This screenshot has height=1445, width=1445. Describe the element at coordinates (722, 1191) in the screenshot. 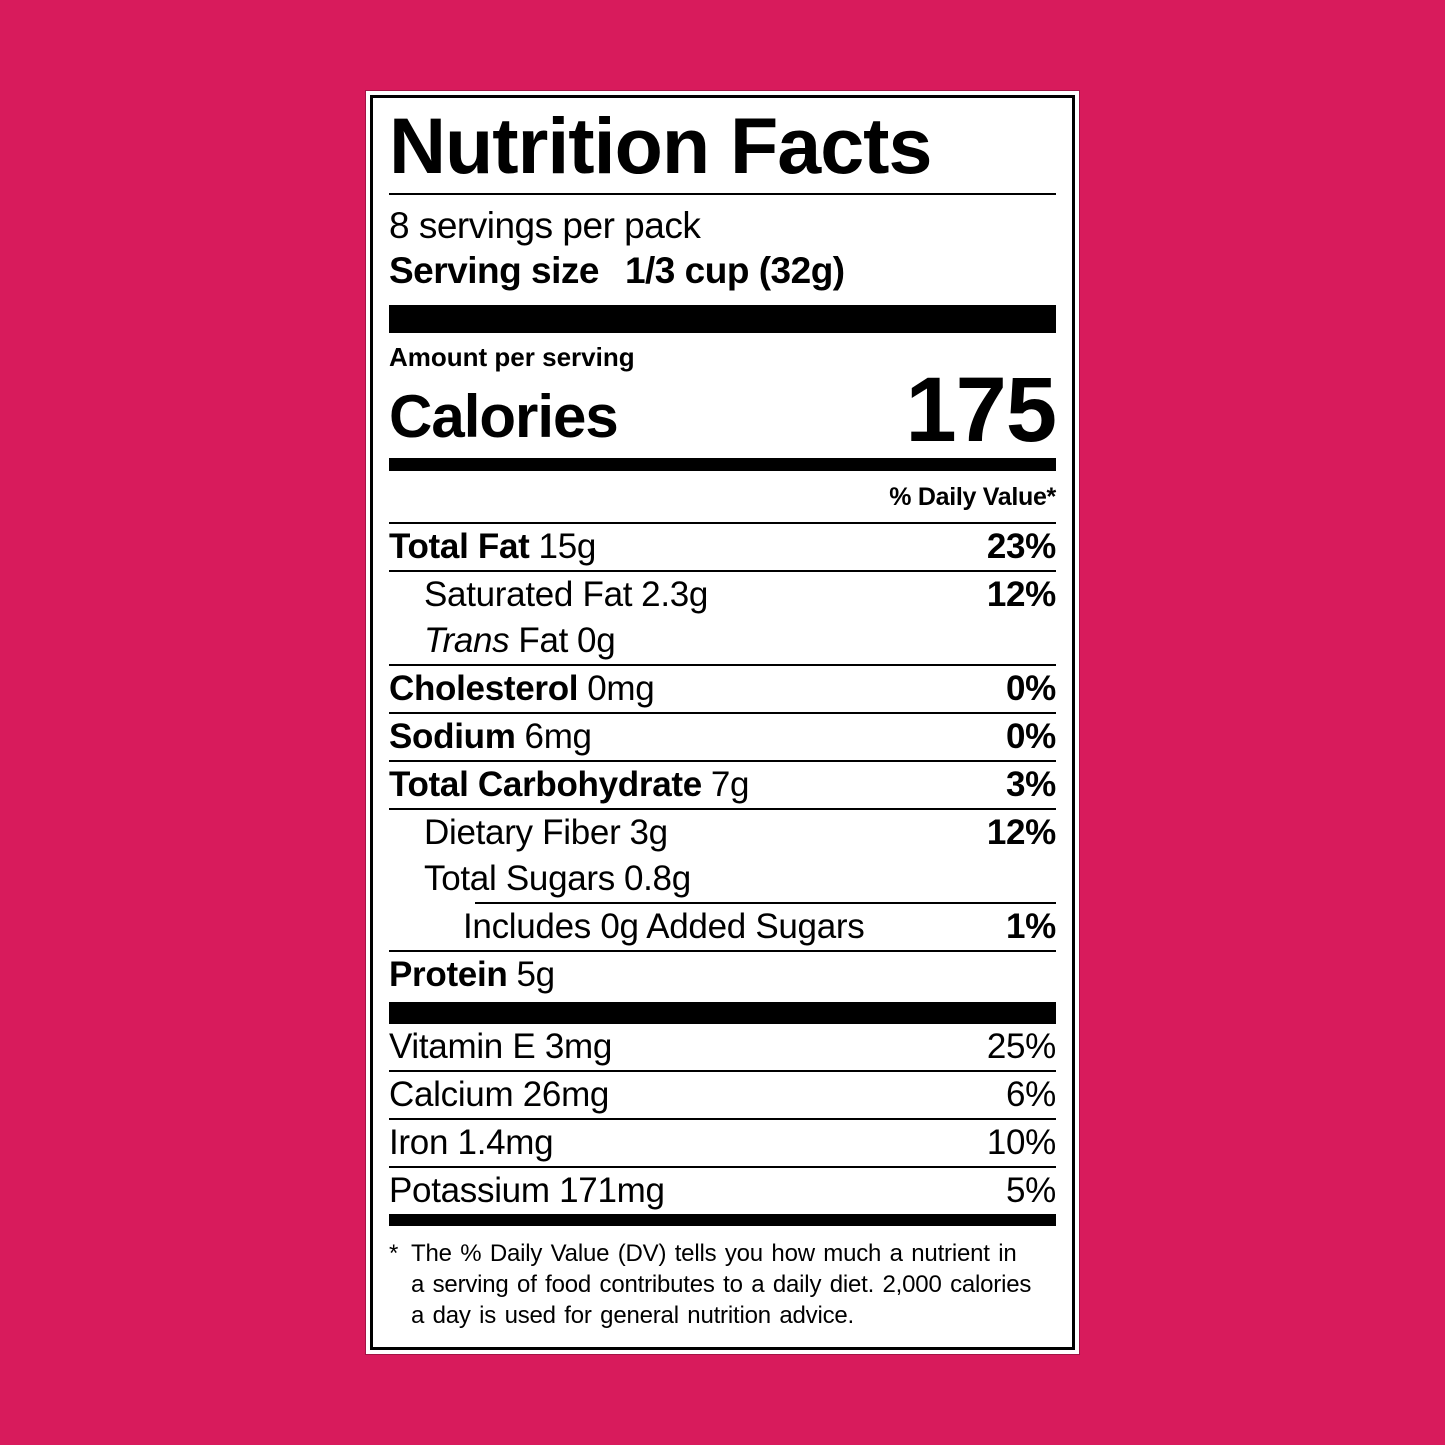

I see `row-potassium: Potassium 171mg 5%` at that location.